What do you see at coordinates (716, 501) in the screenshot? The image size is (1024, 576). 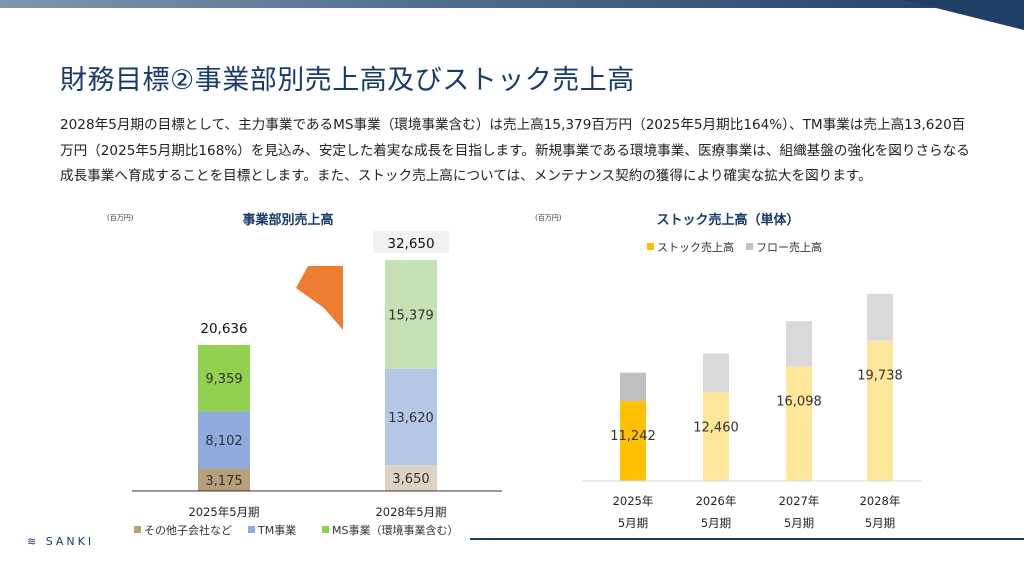 I see `x-tick-label-year-1: 2026年` at bounding box center [716, 501].